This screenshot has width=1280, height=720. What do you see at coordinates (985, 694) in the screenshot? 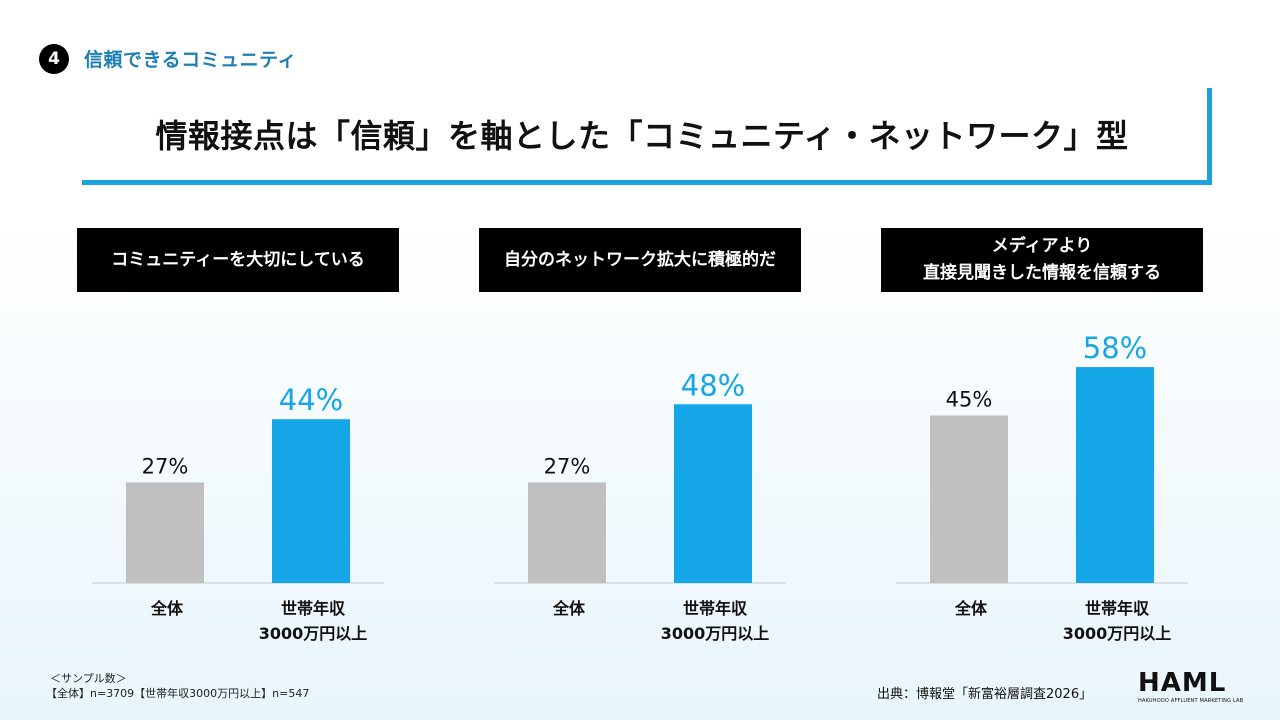
I see `source-note: 出典：博報堂「新富裕層調査2026」` at bounding box center [985, 694].